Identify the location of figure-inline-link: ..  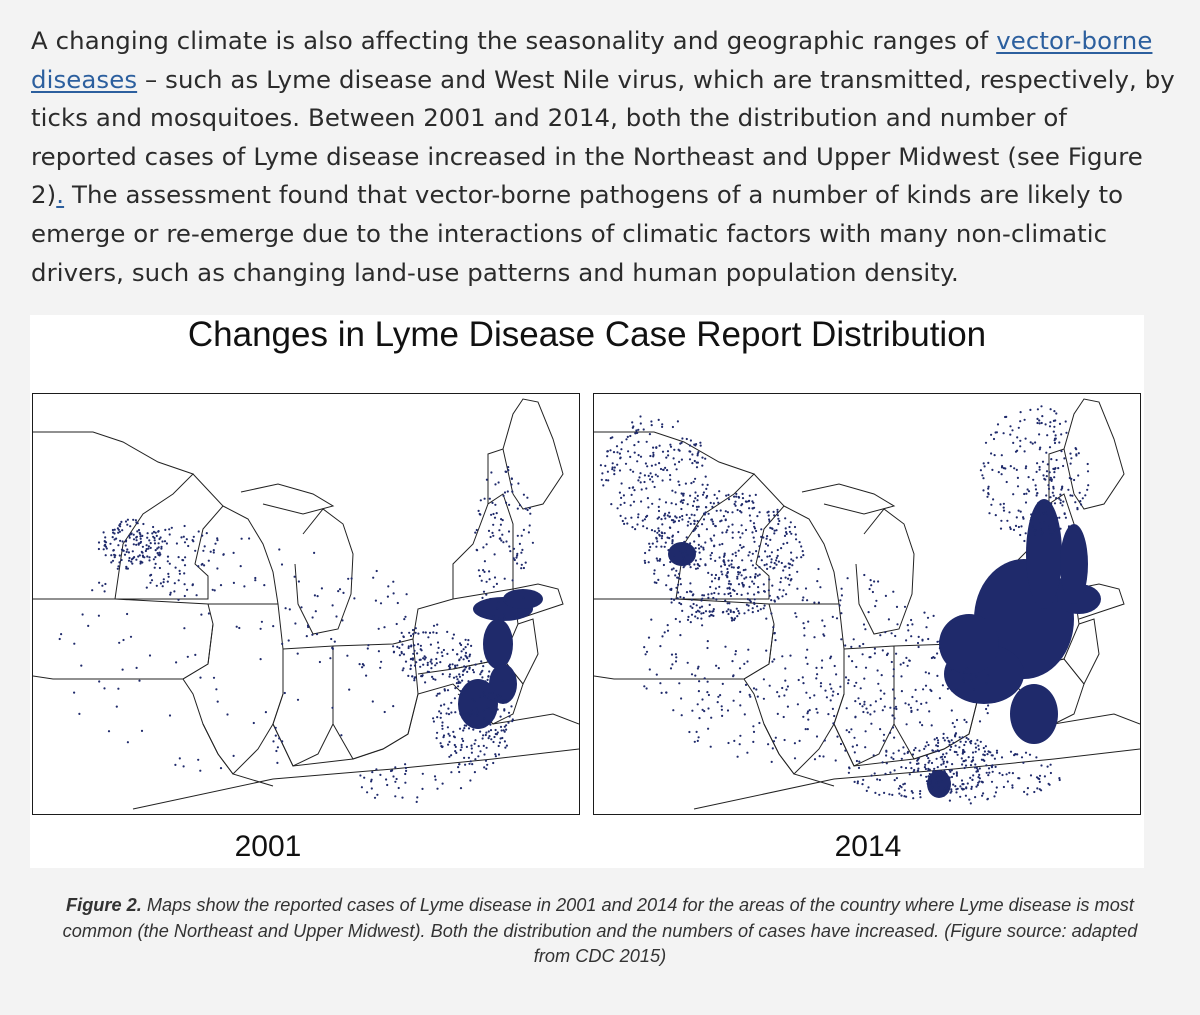
(60, 195).